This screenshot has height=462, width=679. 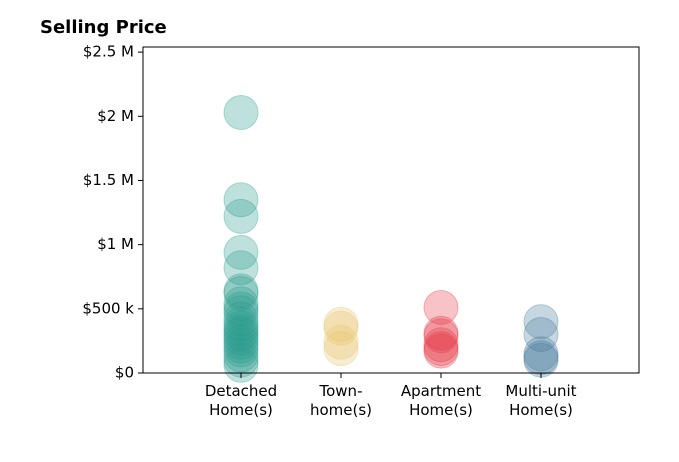 What do you see at coordinates (124, 373) in the screenshot?
I see `y-tick-label: $0` at bounding box center [124, 373].